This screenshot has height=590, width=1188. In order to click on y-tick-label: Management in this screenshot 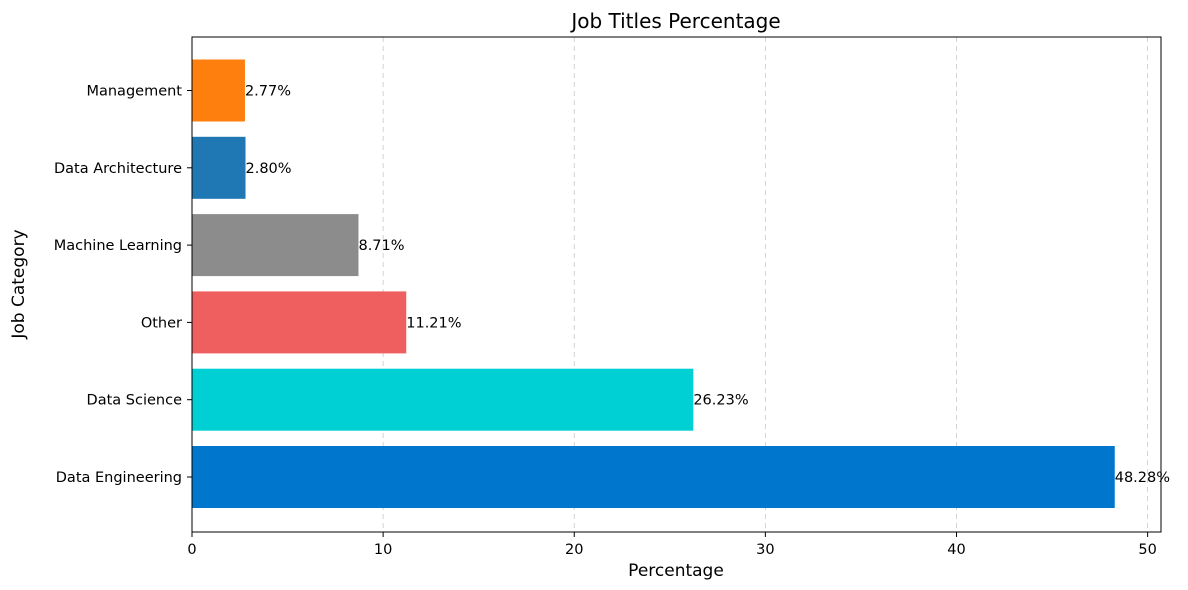, I will do `click(134, 92)`.